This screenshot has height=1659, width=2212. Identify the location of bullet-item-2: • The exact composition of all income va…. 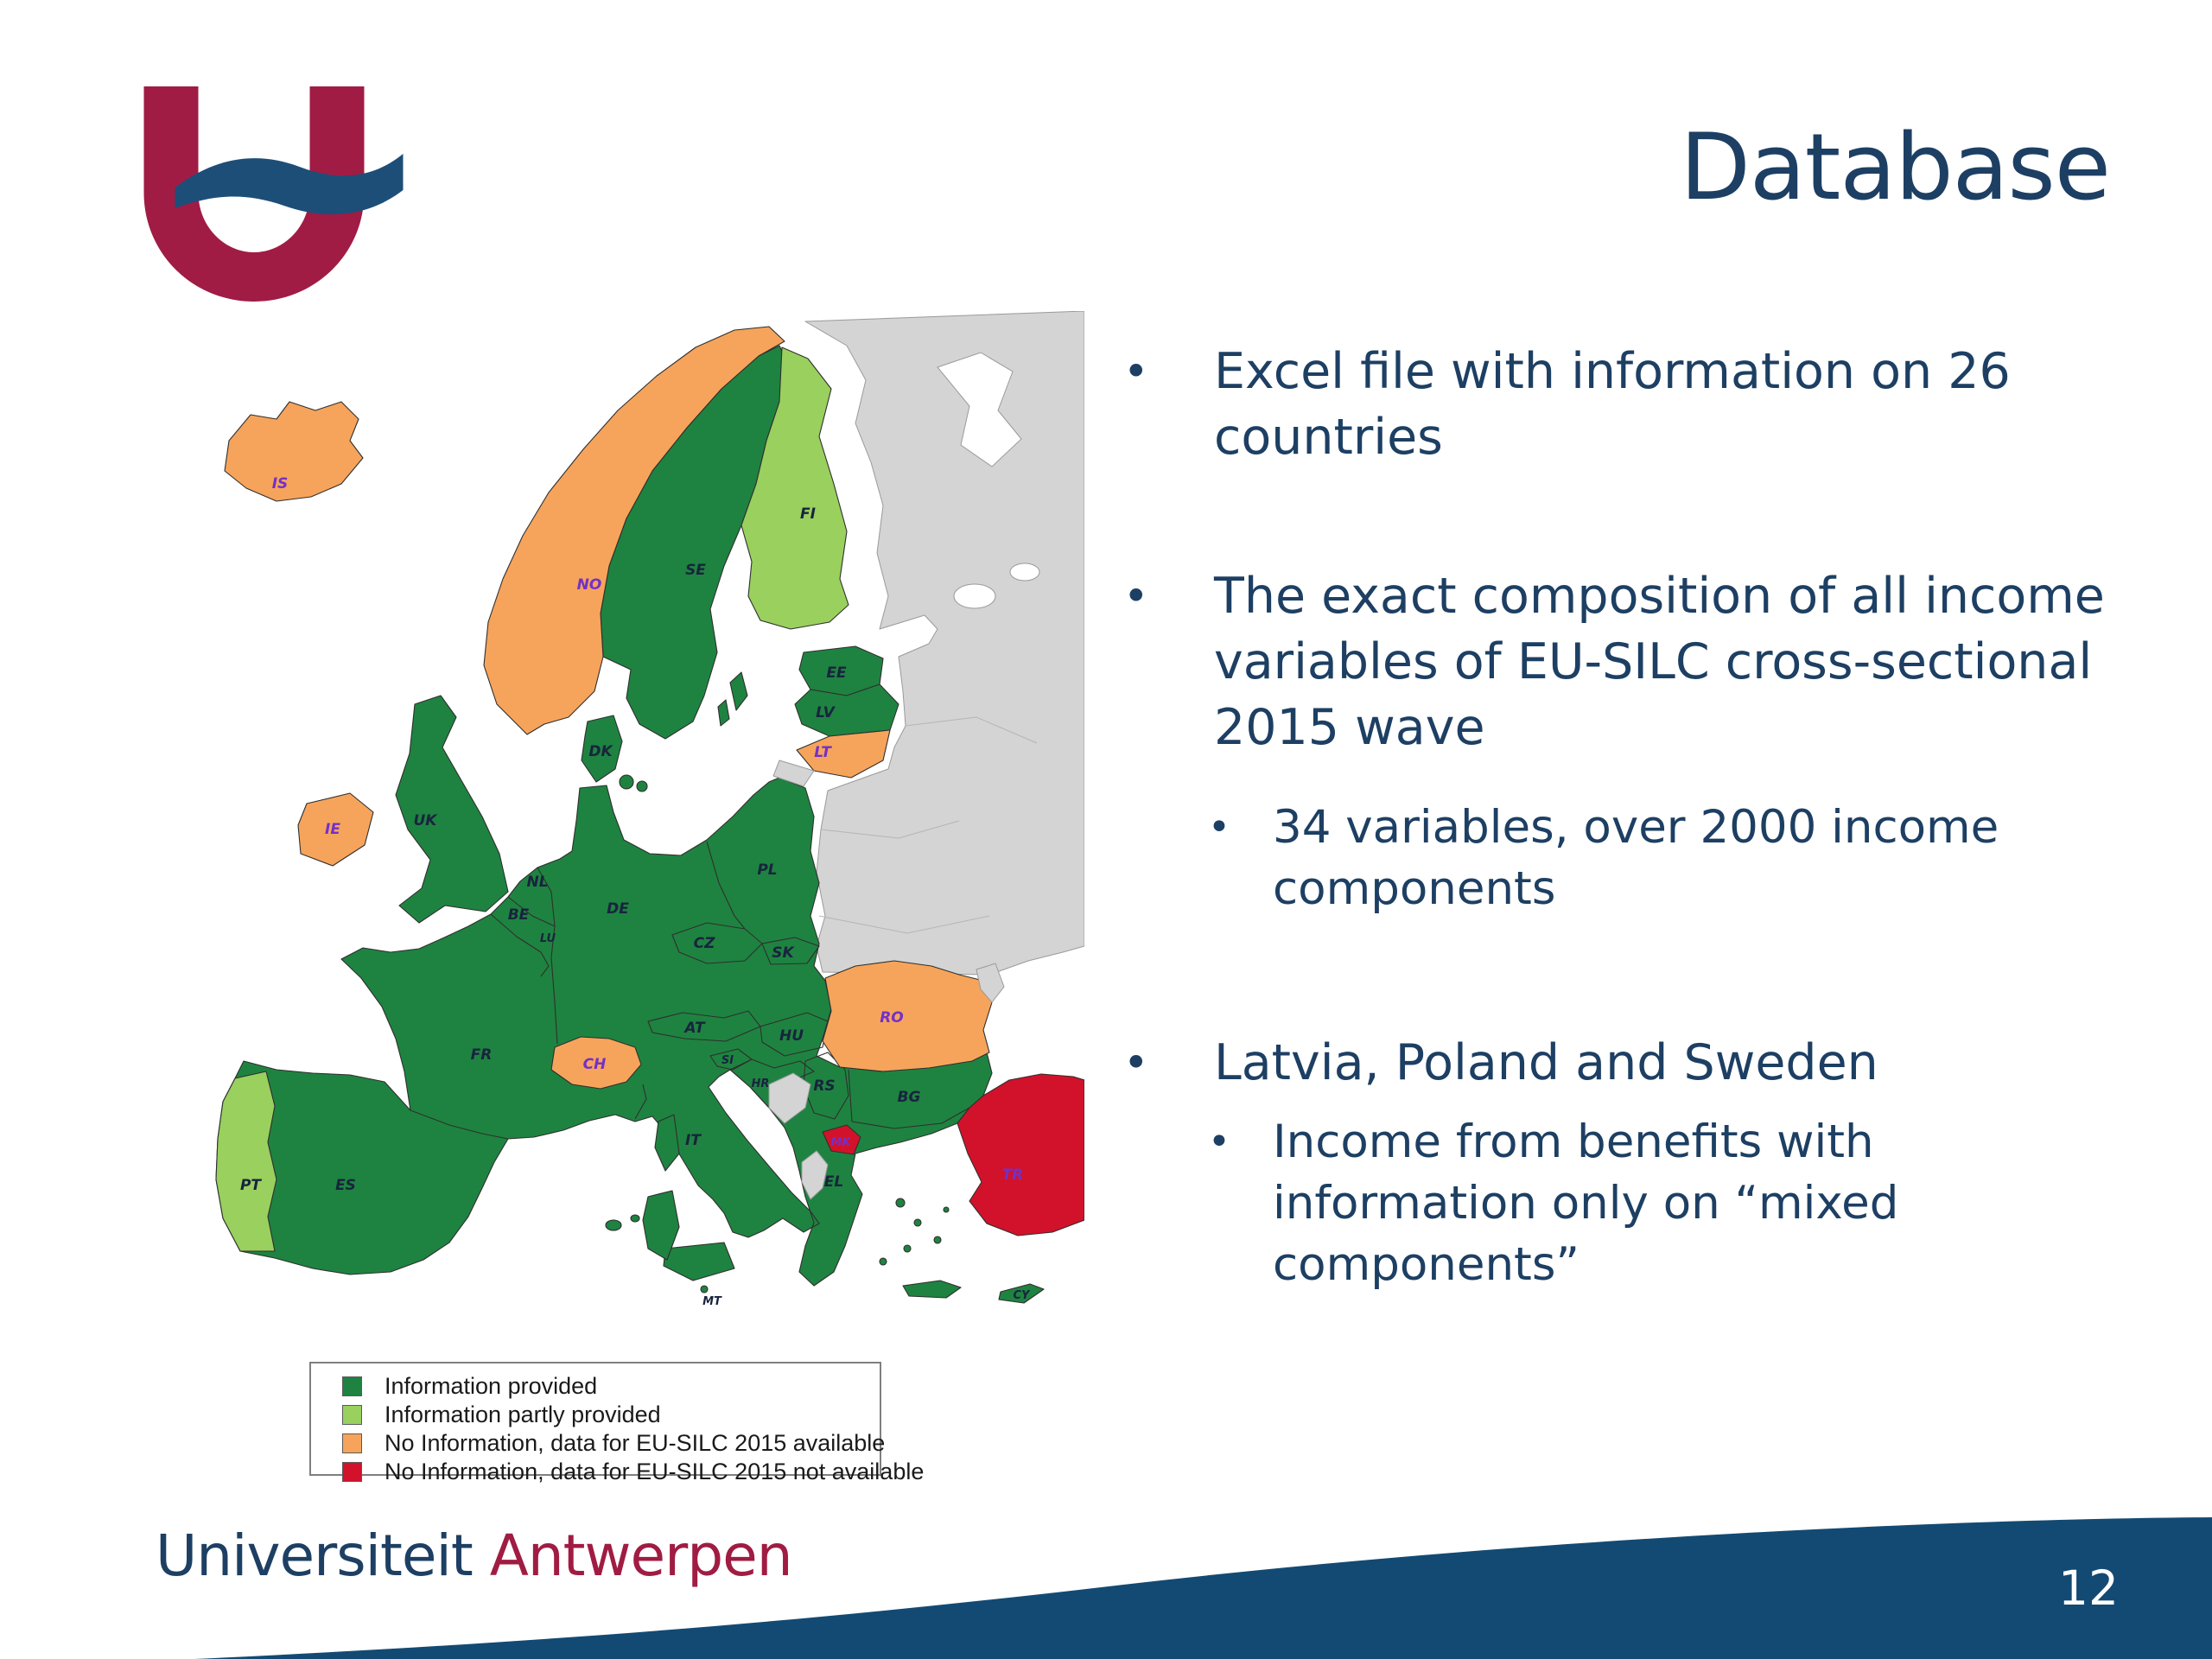
(1637, 661).